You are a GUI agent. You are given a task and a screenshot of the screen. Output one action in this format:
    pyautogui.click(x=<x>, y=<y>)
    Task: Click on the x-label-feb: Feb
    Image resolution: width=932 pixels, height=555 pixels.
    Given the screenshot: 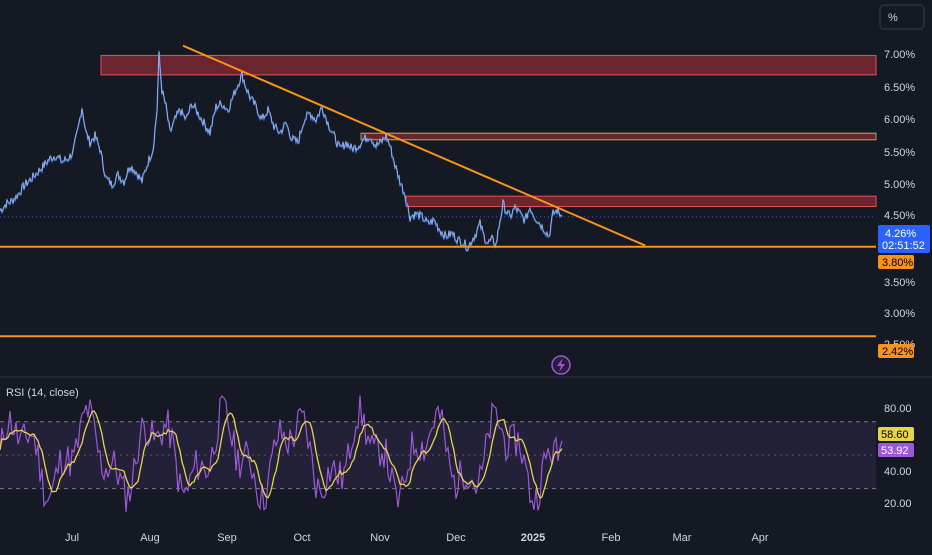 What is the action you would take?
    pyautogui.click(x=611, y=538)
    